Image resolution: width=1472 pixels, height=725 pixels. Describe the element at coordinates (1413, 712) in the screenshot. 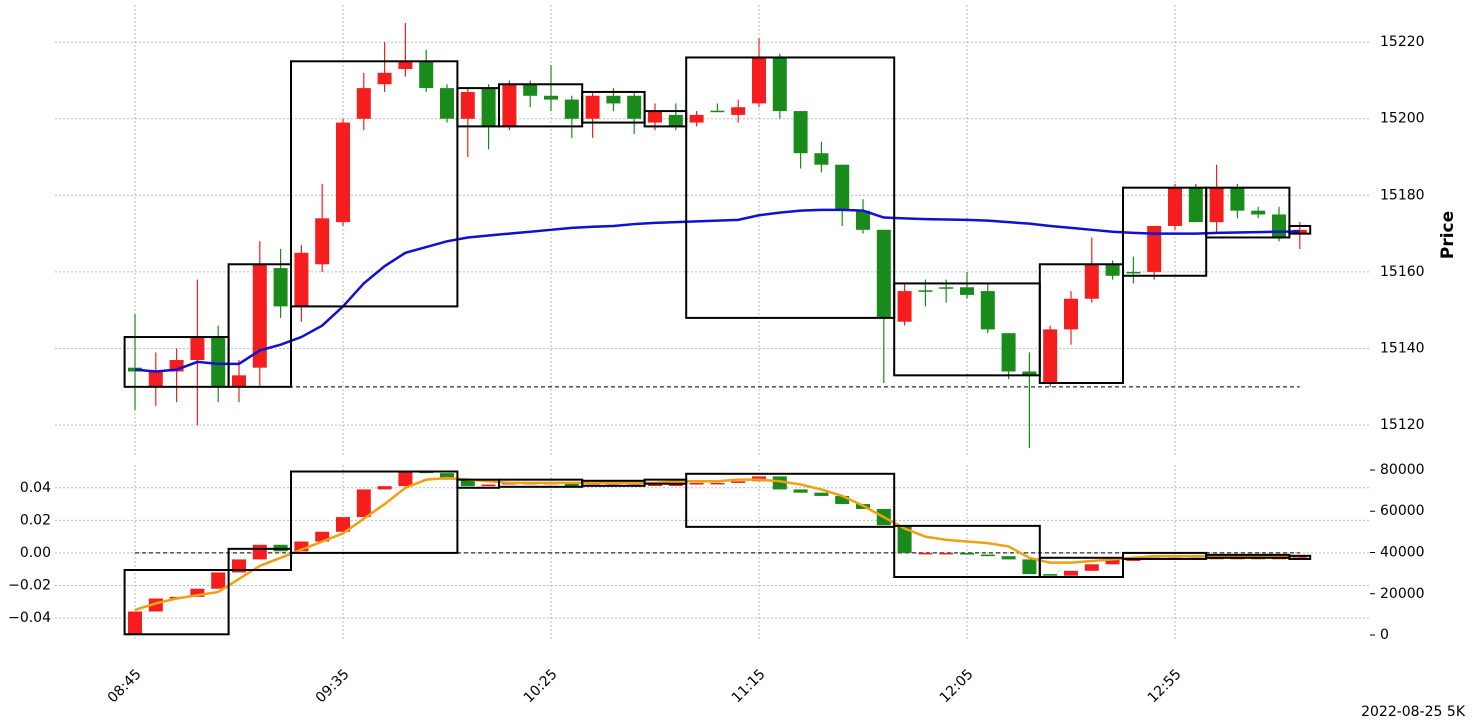

I see `caption: 2022-08-25 5K` at that location.